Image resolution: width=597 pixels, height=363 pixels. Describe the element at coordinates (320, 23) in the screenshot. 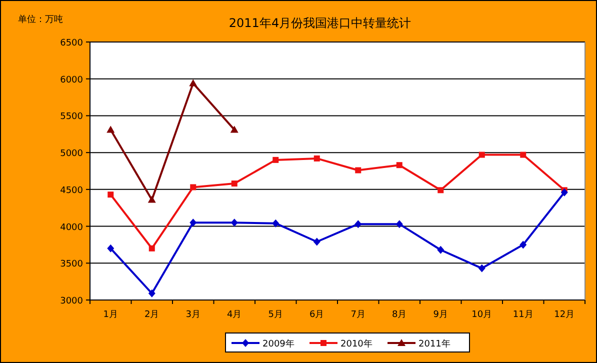

I see `chart-title: 2011年4月份我国港口中转量统计` at that location.